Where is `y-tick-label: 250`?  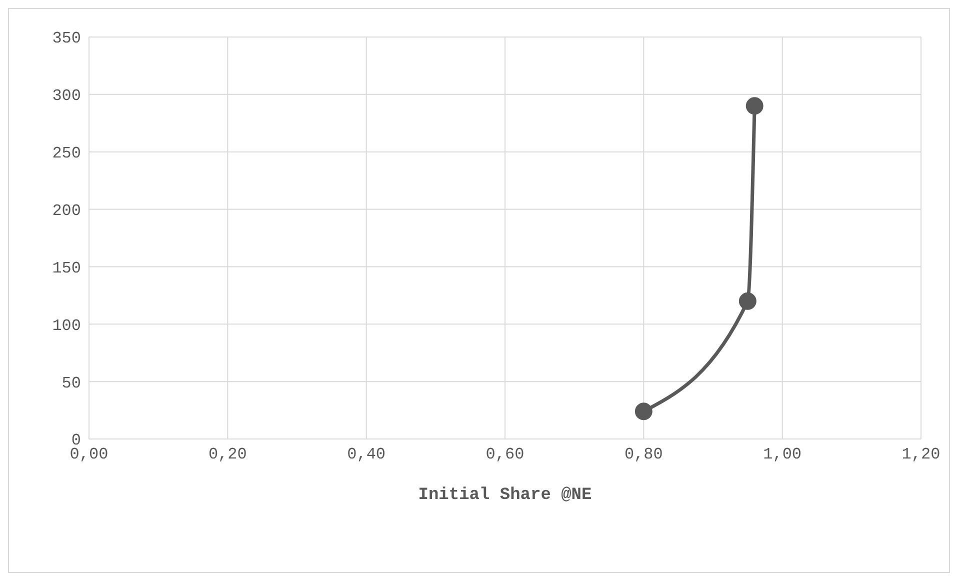
y-tick-label: 250 is located at coordinates (66, 153).